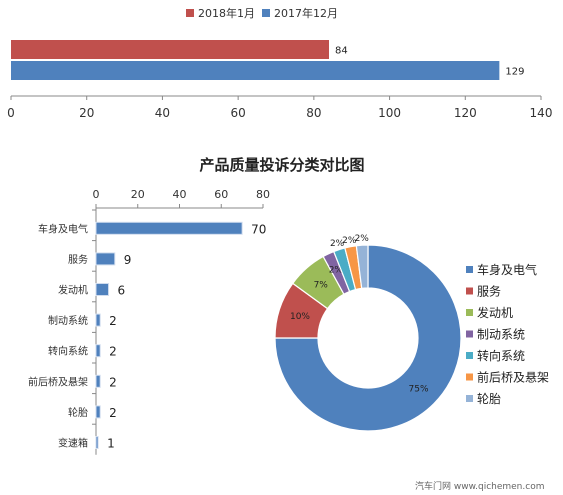 The width and height of the screenshot is (563, 495). I want to click on donut-legend-label: 服务, so click(489, 291).